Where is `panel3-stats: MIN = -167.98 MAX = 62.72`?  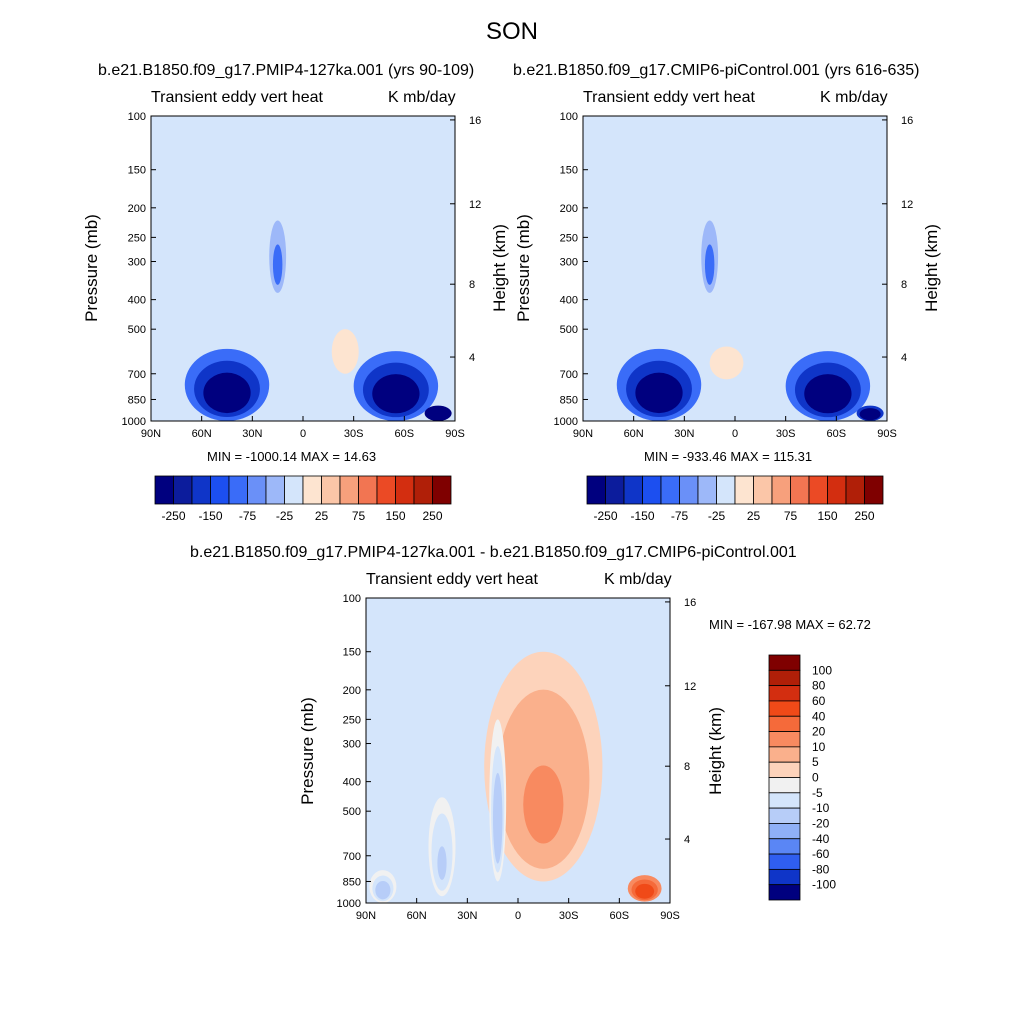
panel3-stats: MIN = -167.98 MAX = 62.72 is located at coordinates (790, 624).